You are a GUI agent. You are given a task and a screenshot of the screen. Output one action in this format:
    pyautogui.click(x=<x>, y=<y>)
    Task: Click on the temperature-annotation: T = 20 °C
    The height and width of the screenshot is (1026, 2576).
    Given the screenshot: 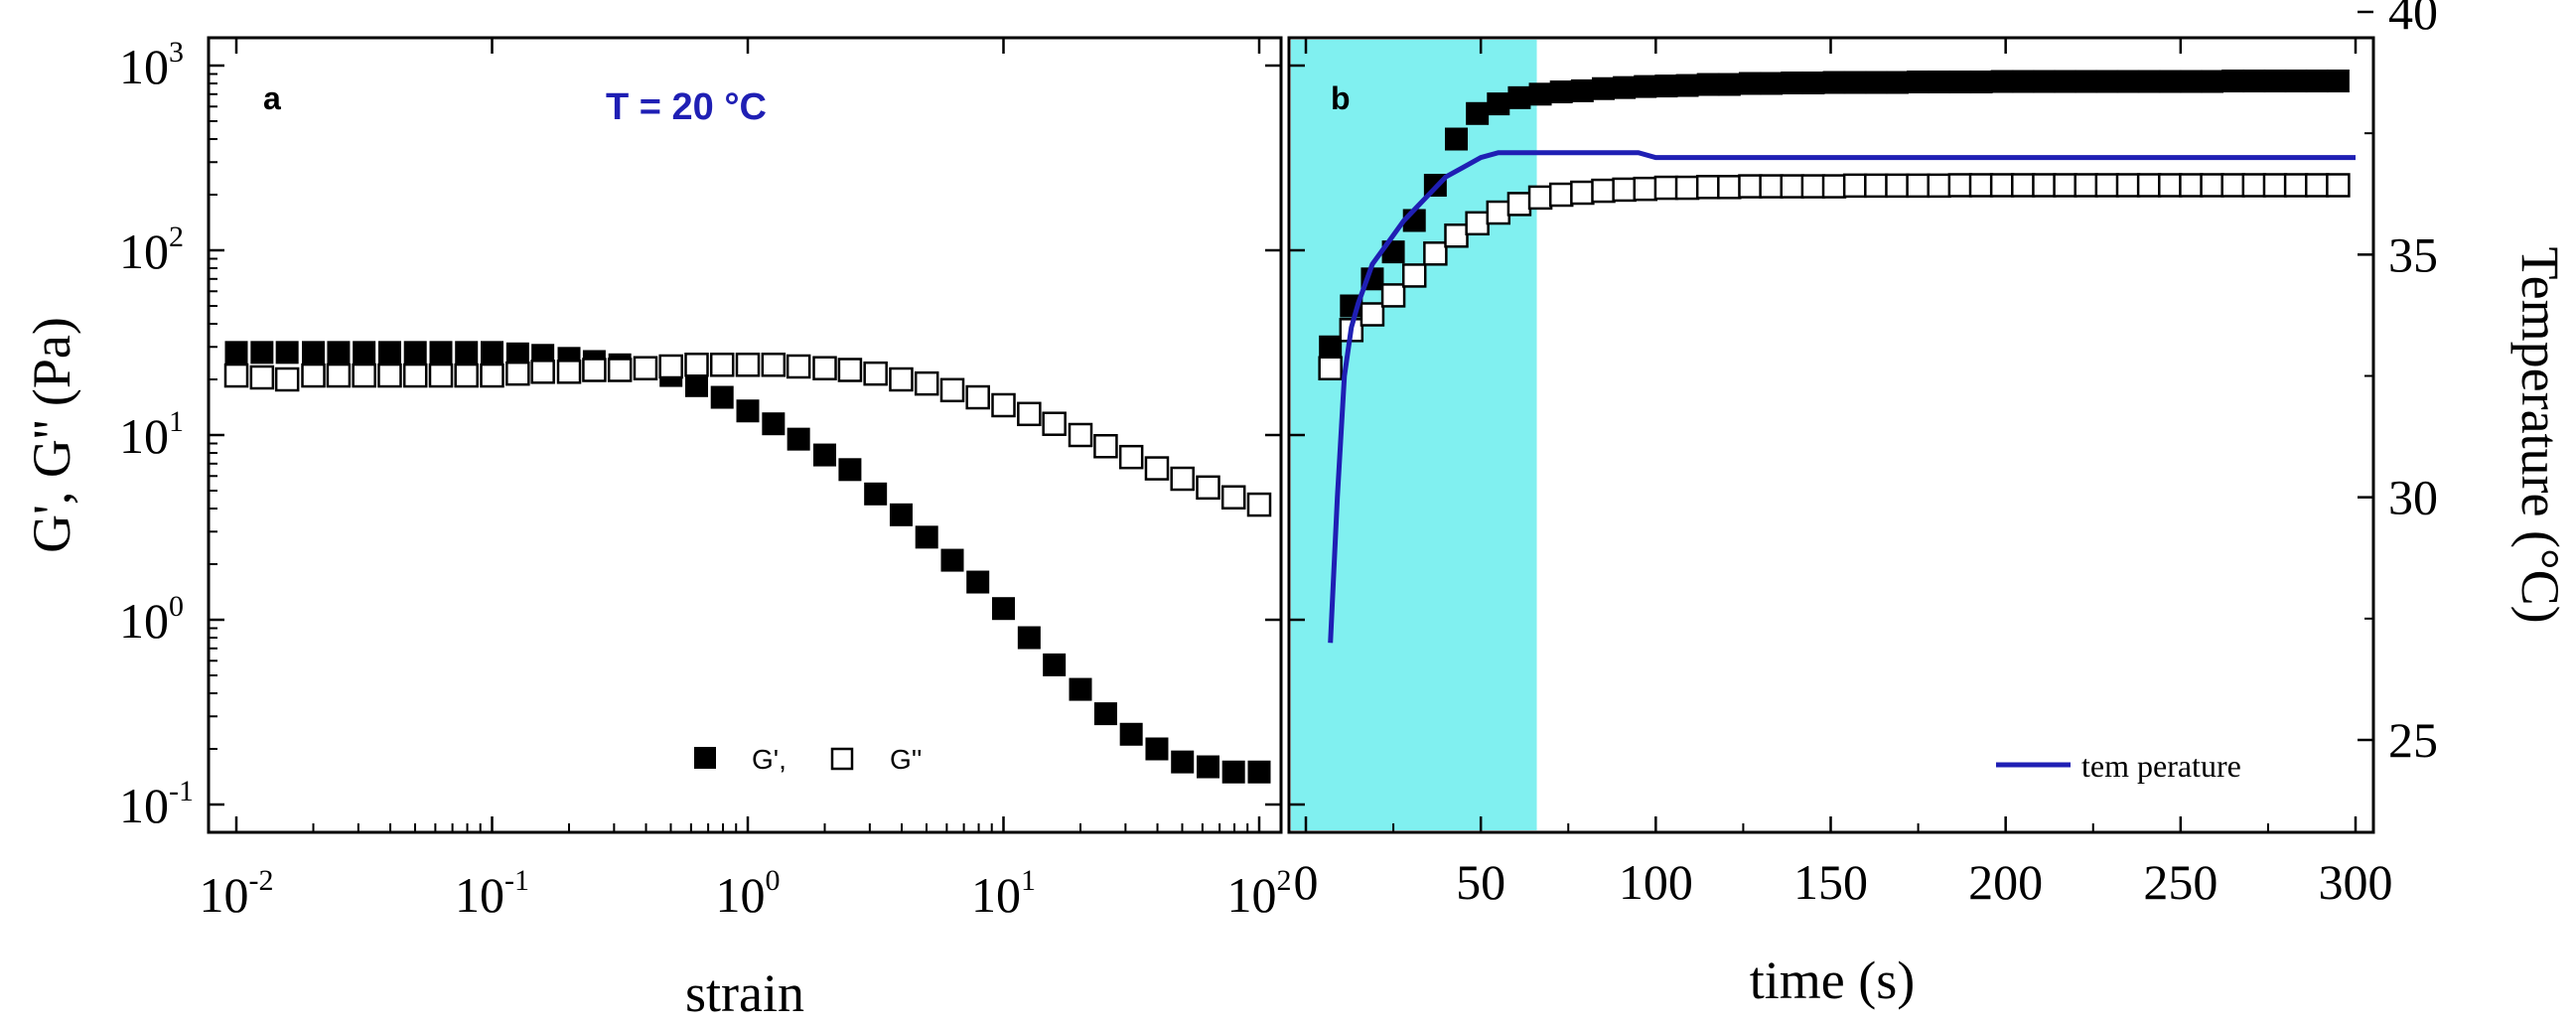 What is the action you would take?
    pyautogui.click(x=687, y=107)
    